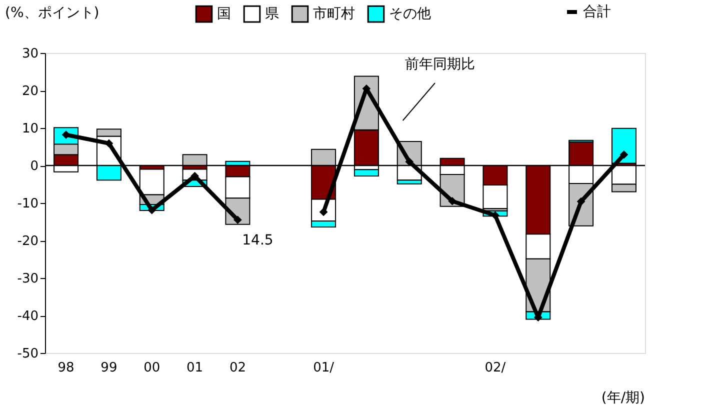 The image size is (712, 420). What do you see at coordinates (27, 241) in the screenshot?
I see `y-tick-label: -20` at bounding box center [27, 241].